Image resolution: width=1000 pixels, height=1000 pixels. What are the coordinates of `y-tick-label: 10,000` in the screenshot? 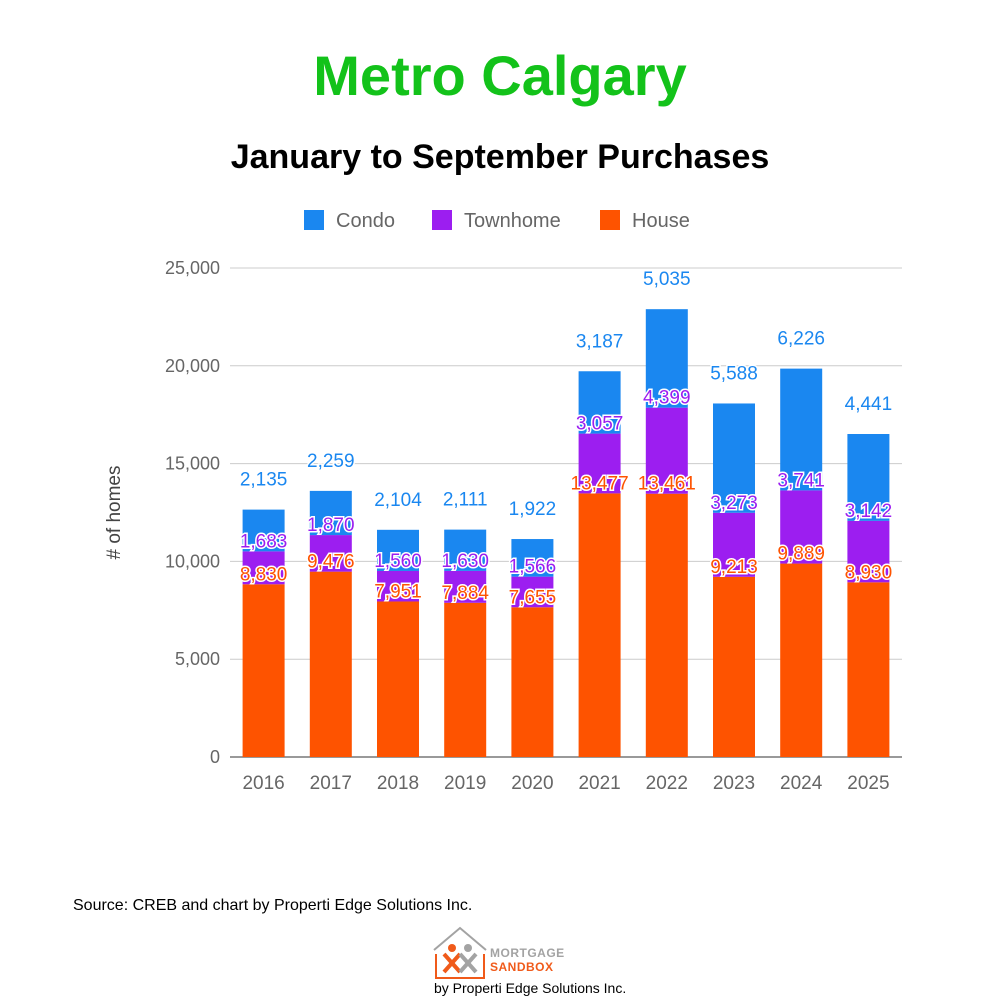 It's located at (192, 561).